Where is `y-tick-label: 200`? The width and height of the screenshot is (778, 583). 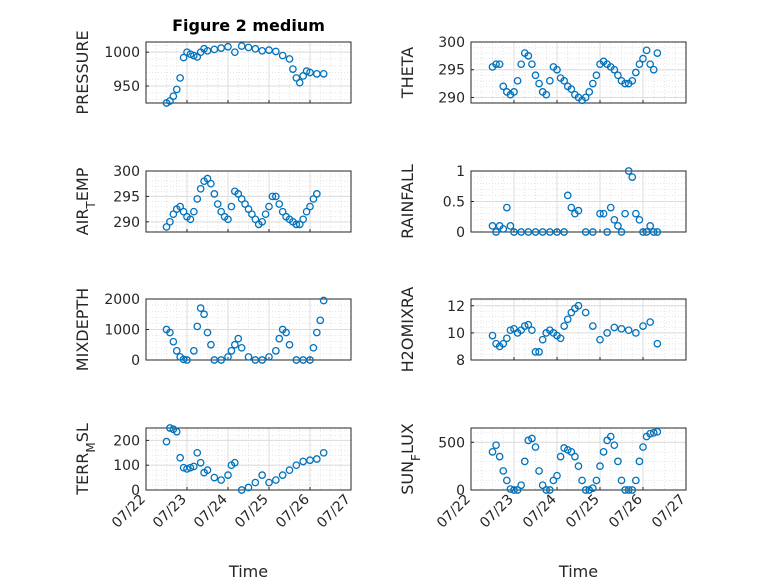
y-tick-label: 200 is located at coordinates (126, 441).